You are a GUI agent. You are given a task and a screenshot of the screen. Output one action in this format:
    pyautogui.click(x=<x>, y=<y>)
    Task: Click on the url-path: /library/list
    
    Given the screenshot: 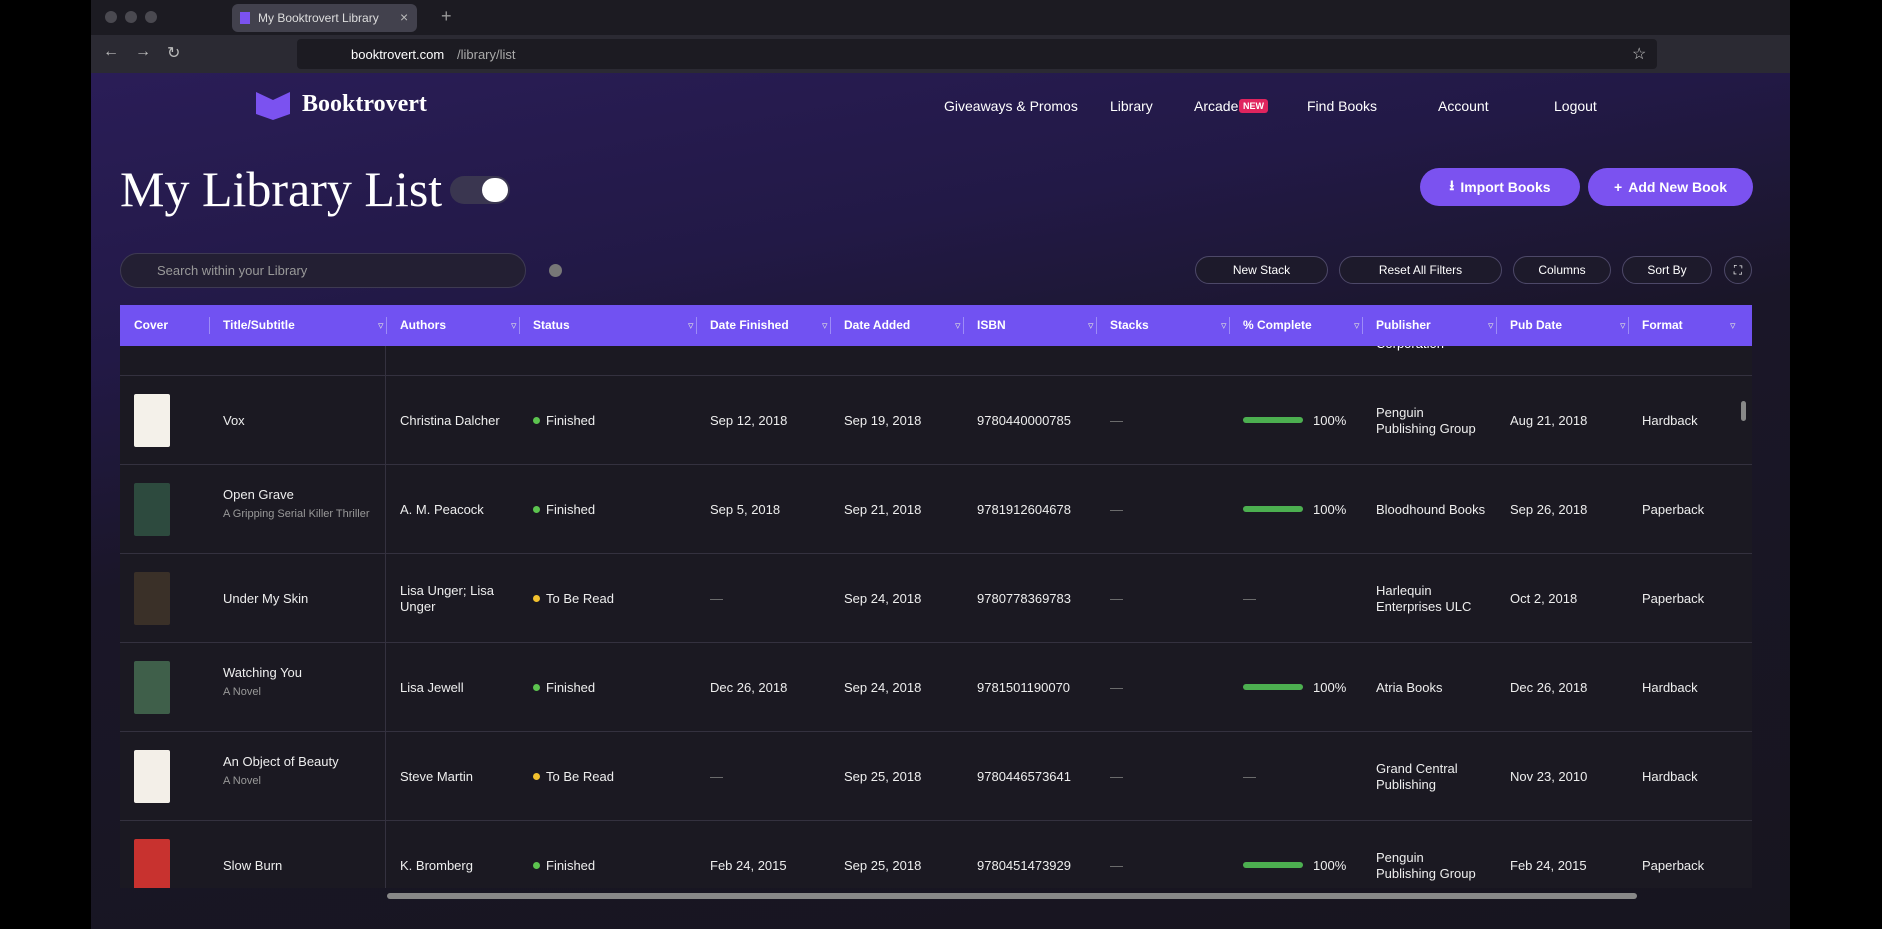 What is the action you would take?
    pyautogui.click(x=486, y=54)
    